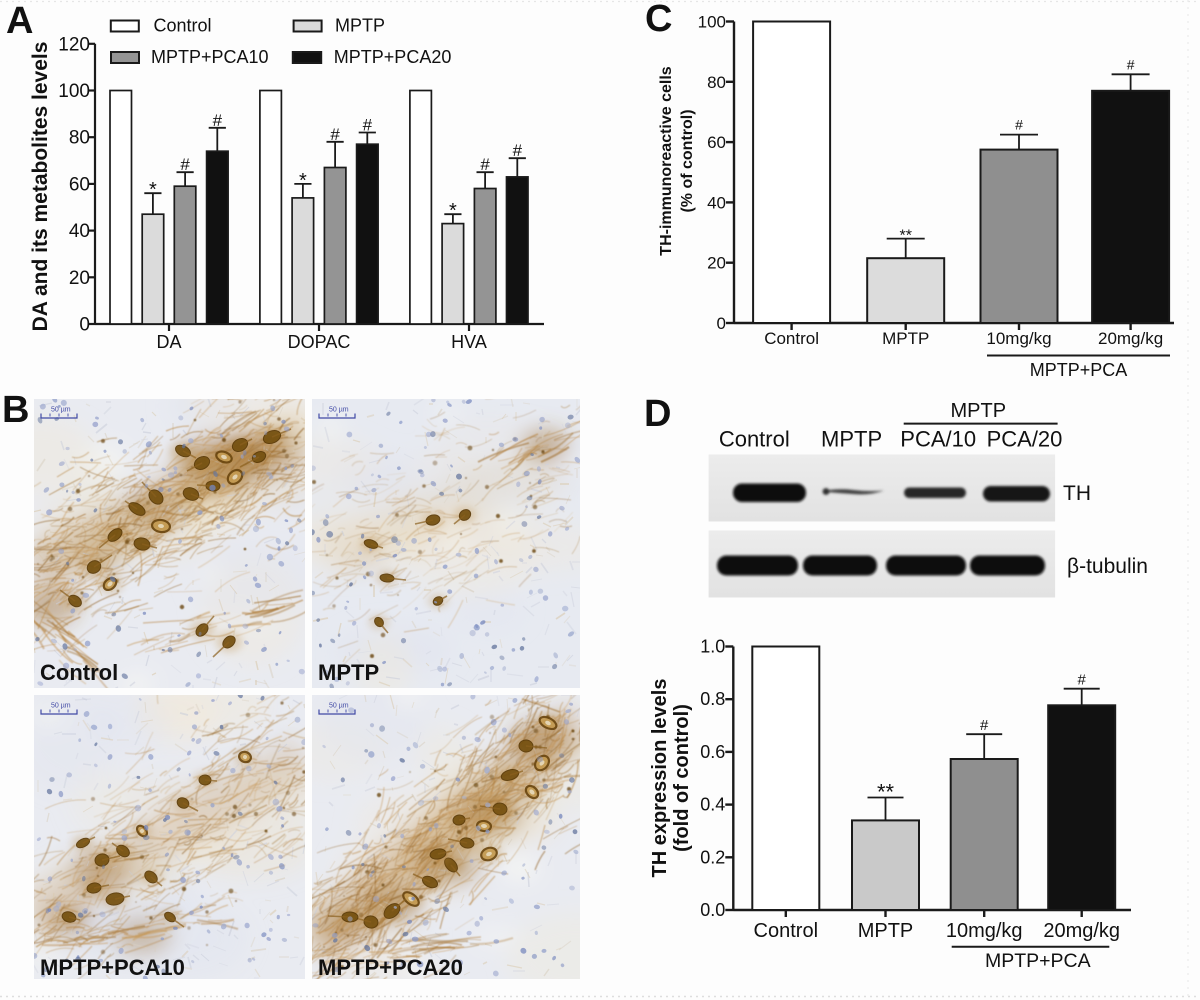 This screenshot has height=1000, width=1200. I want to click on svg-text: C, so click(658, 20).